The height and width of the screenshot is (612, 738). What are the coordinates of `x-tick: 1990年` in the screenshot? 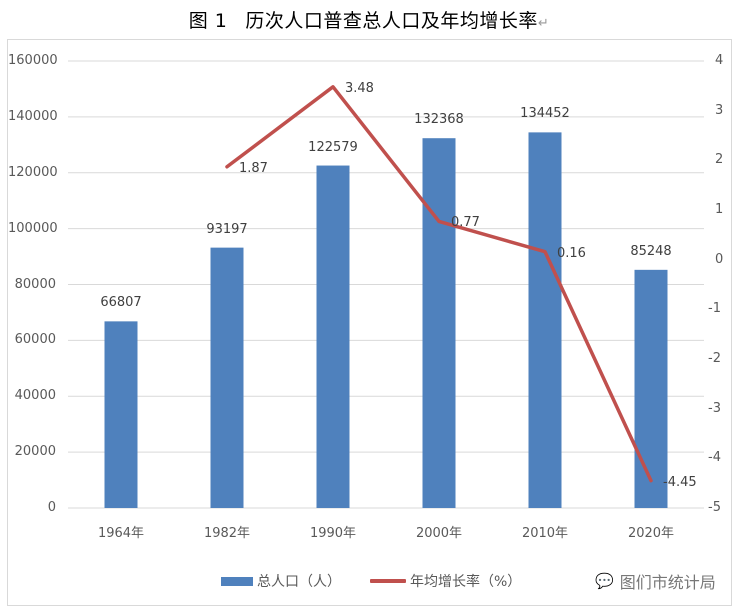 It's located at (333, 533).